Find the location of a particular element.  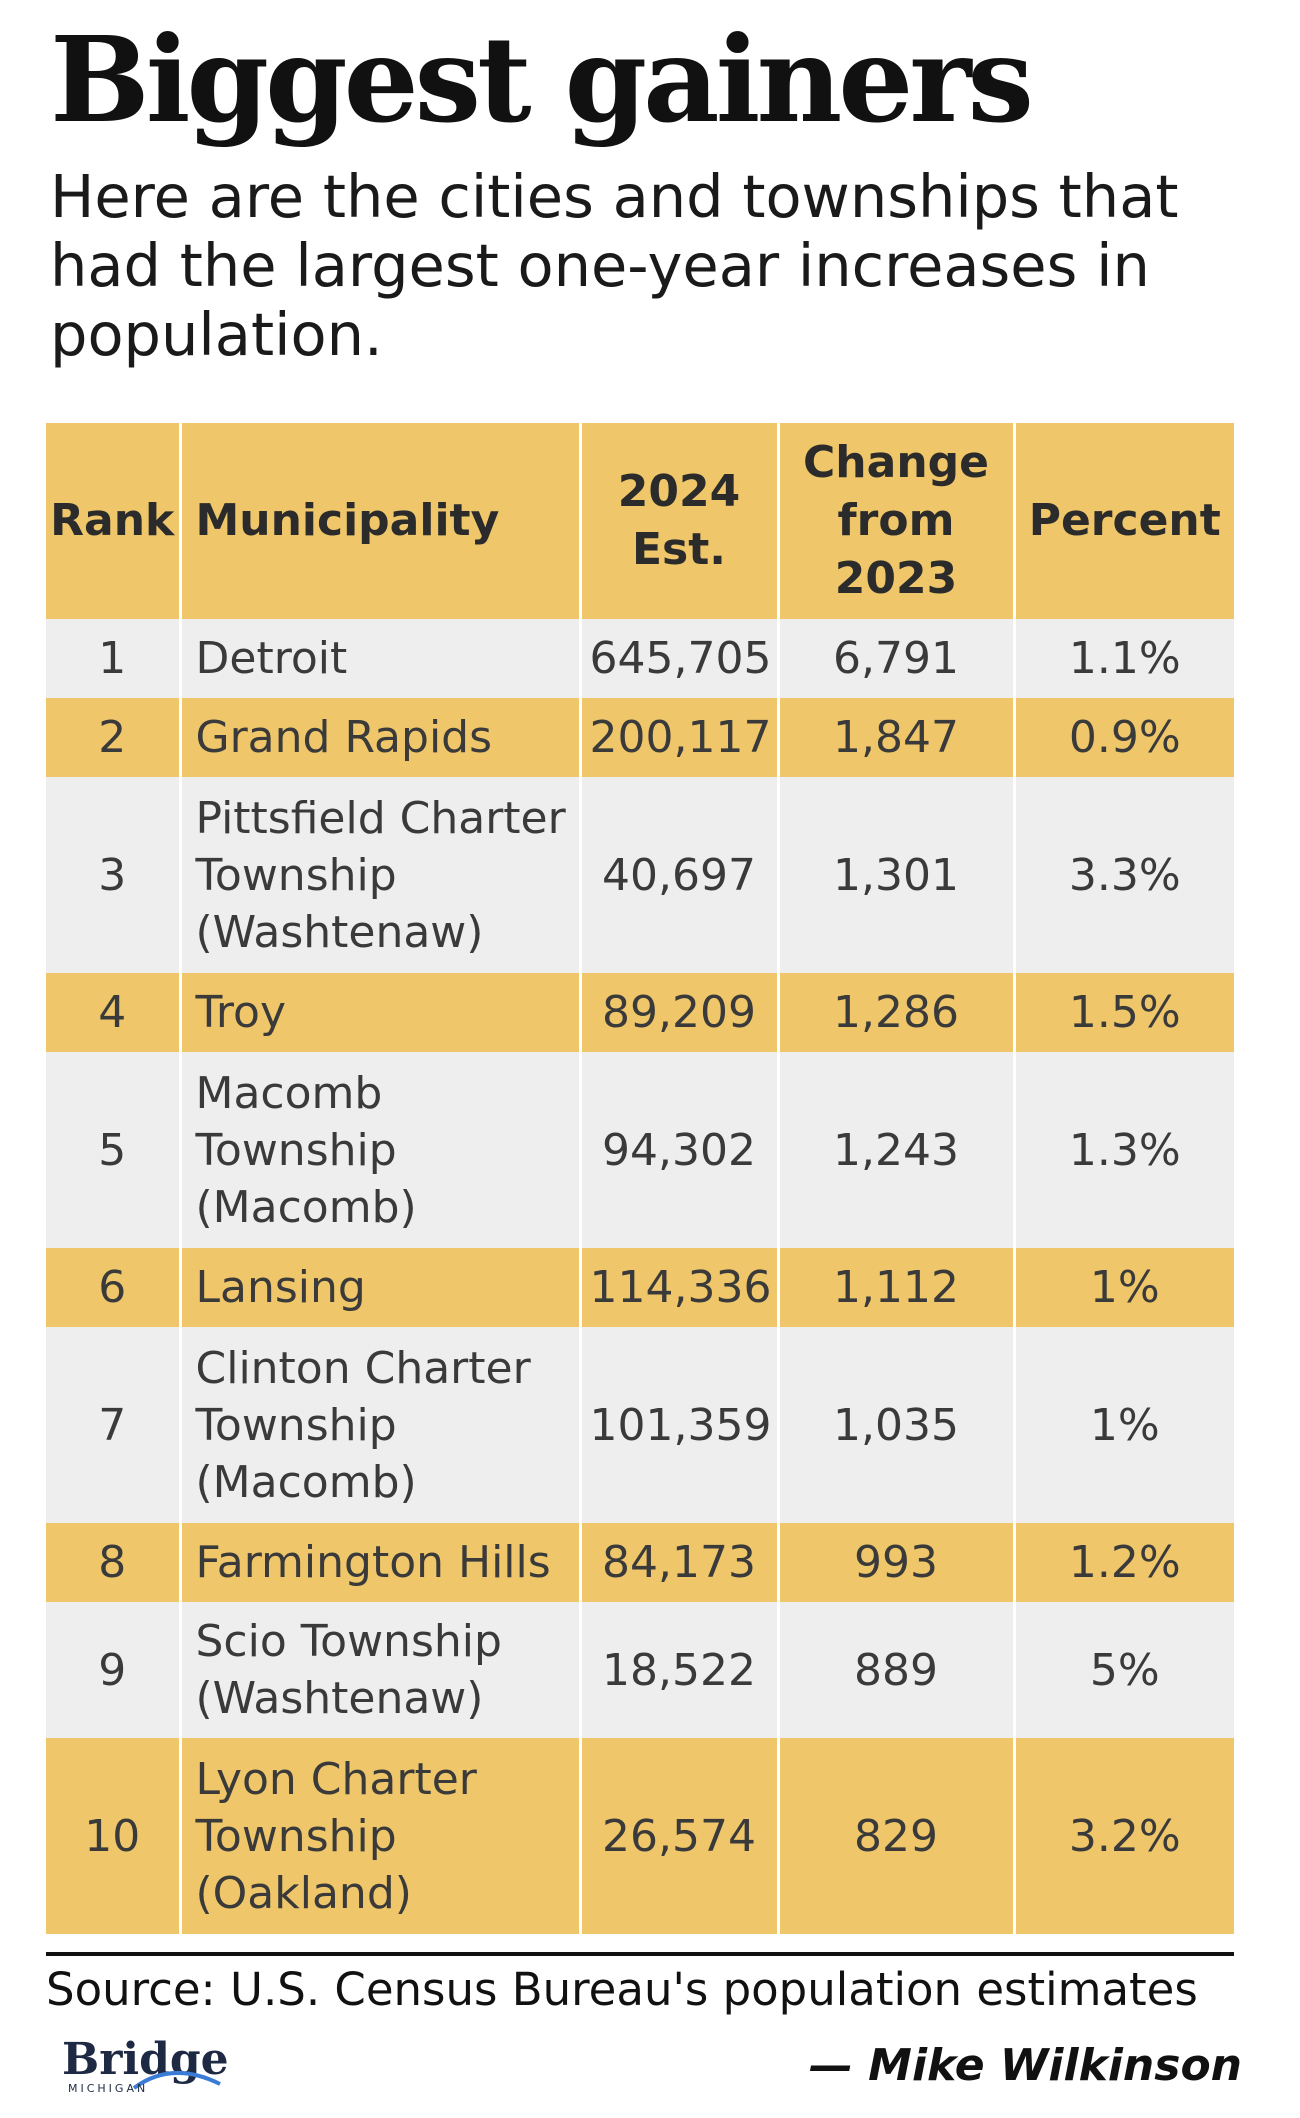

table-row: 8 Farmington Hills 84,173 993 1.2% is located at coordinates (640, 1562).